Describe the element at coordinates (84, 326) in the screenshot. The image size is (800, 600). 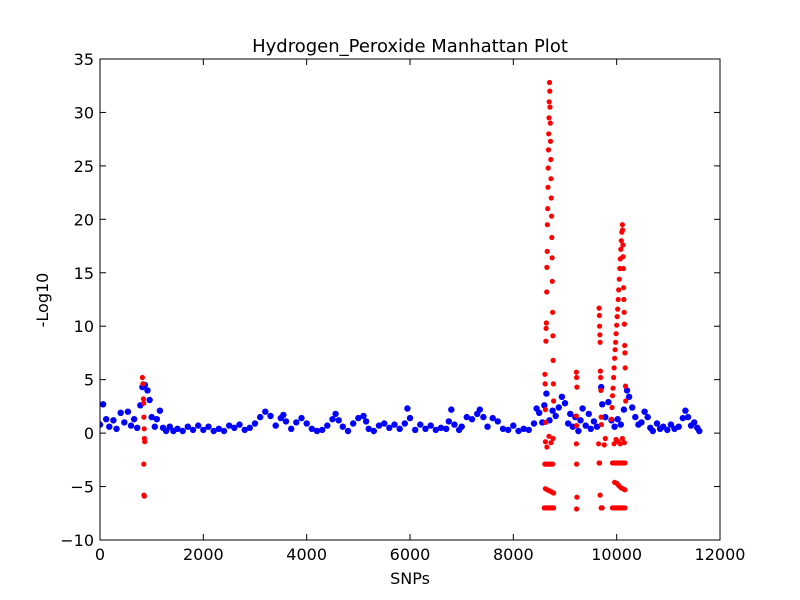
I see `y-tick-label: 10` at that location.